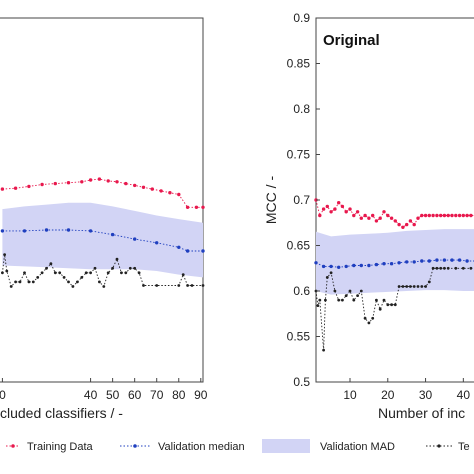 The height and width of the screenshot is (474, 474). I want to click on legend-mad-swatch, so click(286, 446).